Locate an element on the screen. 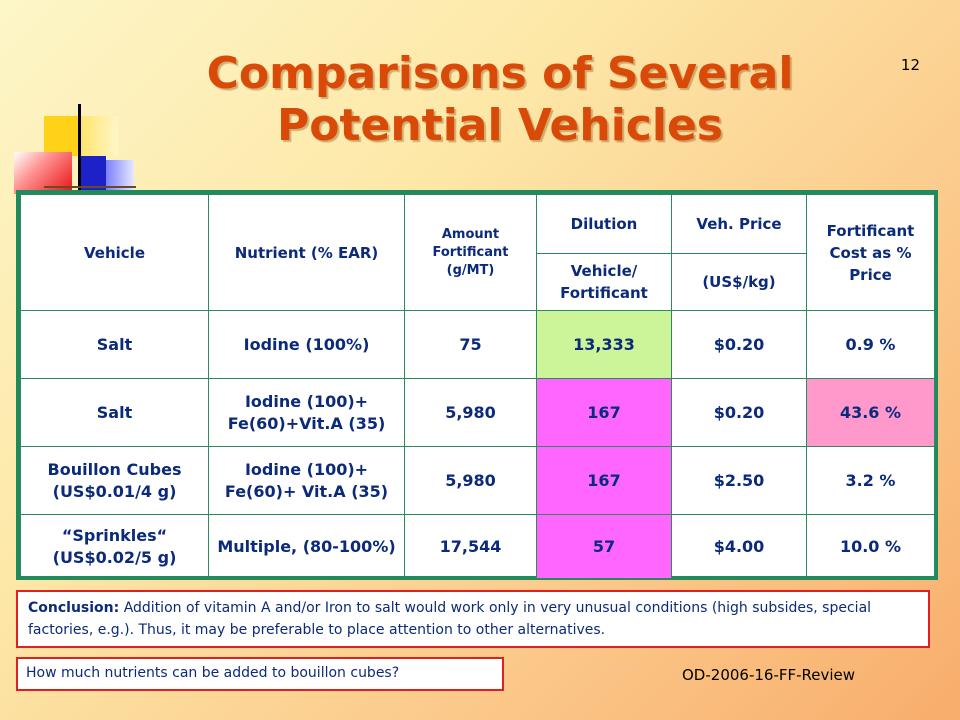 This screenshot has width=960, height=720. header-price: Veh. Price is located at coordinates (739, 224).